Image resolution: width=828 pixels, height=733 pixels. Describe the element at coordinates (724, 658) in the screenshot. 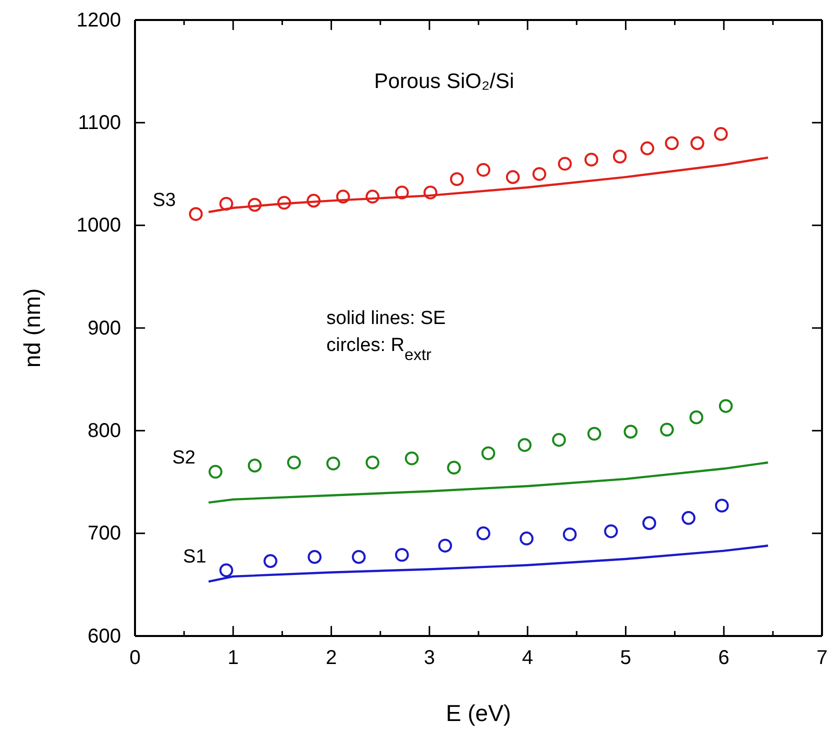

I see `x-tick-label: 6` at that location.